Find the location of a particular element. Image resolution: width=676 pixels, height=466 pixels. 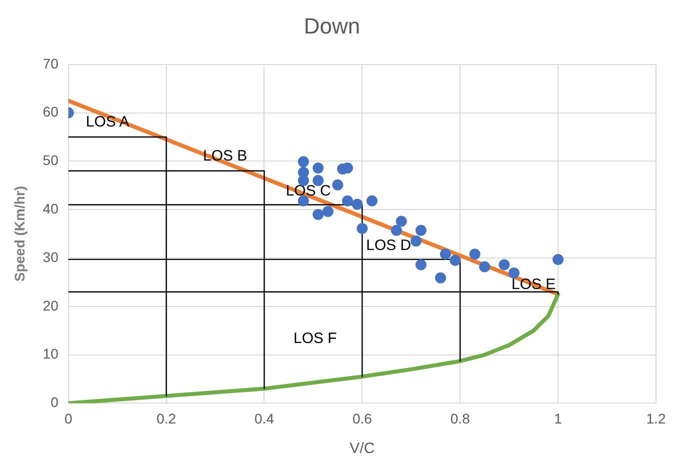

annotation: LOS F is located at coordinates (315, 338).